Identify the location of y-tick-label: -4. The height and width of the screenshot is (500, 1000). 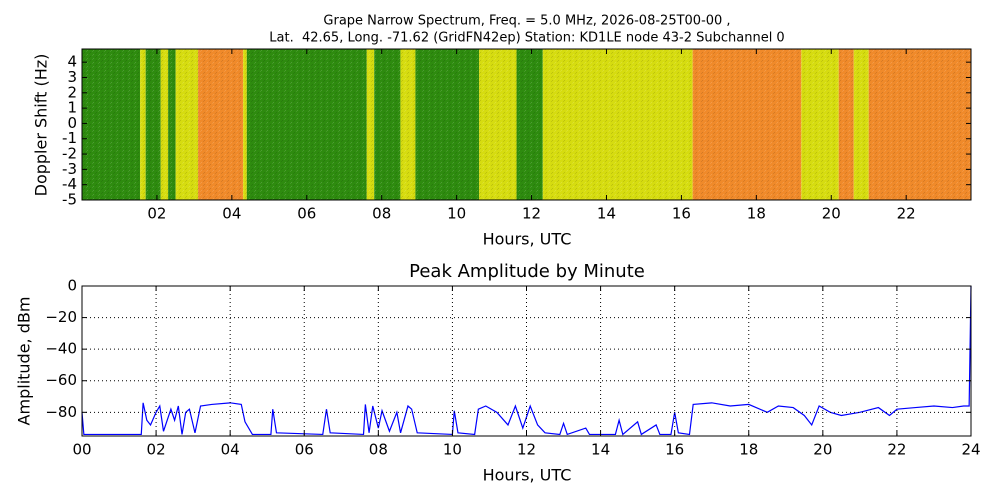
(69, 184).